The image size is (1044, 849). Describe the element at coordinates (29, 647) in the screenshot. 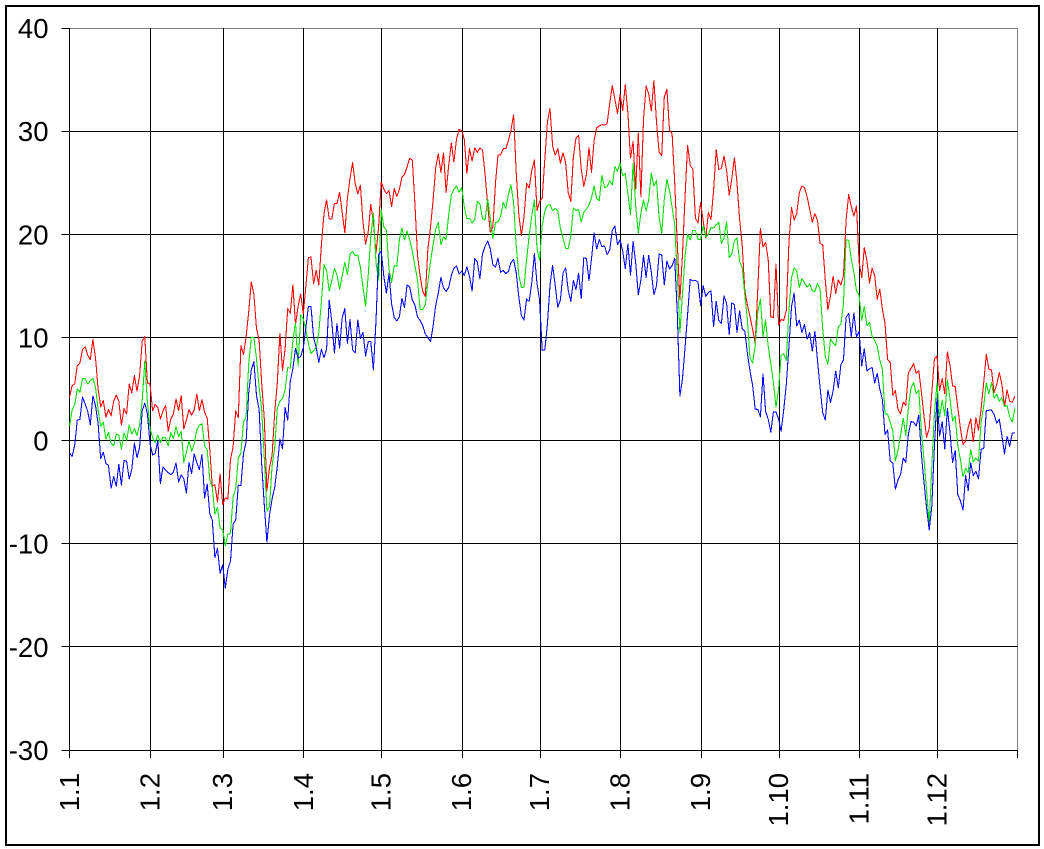

I see `svg-text: -20` at that location.